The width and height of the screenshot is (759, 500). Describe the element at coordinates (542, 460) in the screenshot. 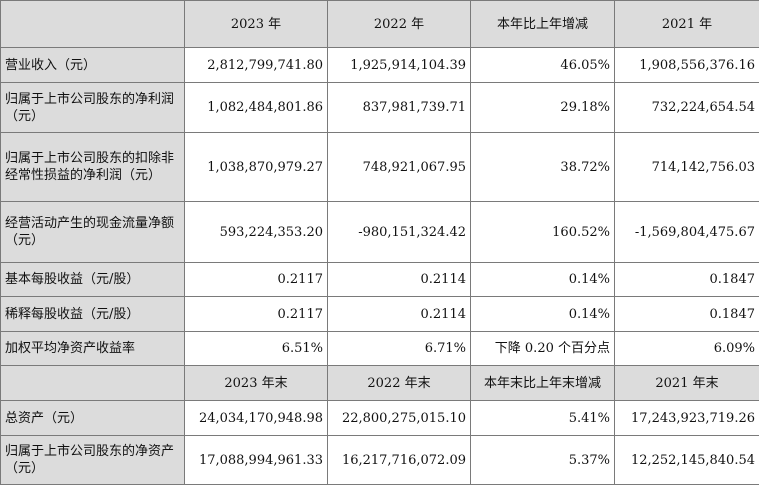

I see `cell-value: 5.37%` at that location.